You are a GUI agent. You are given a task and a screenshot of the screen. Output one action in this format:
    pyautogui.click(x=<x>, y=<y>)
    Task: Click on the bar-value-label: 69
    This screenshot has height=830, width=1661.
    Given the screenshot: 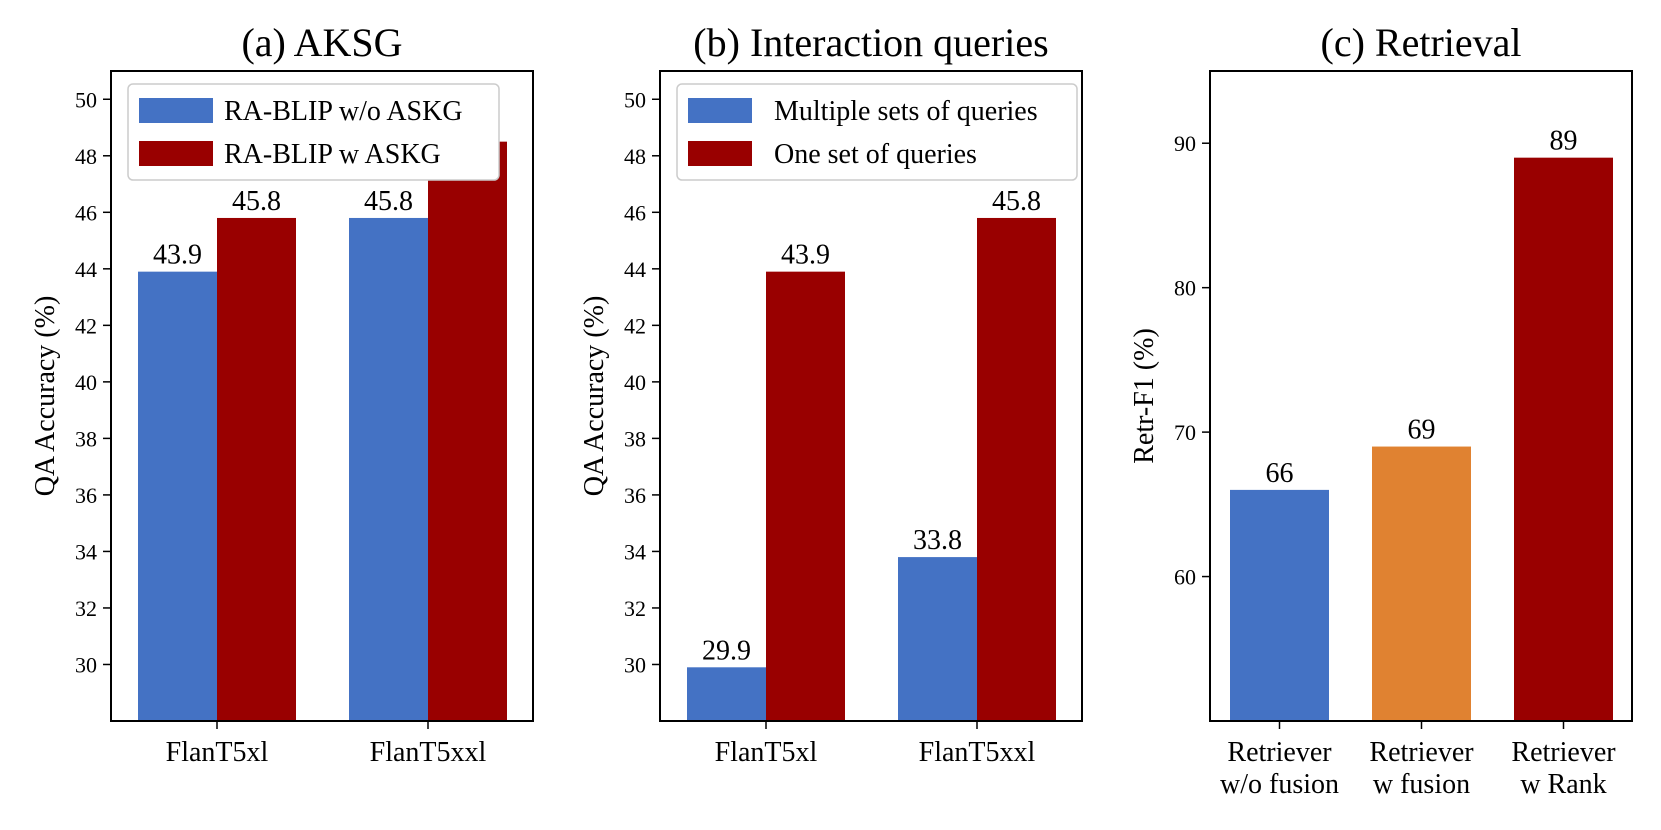 What is the action you would take?
    pyautogui.click(x=1422, y=430)
    